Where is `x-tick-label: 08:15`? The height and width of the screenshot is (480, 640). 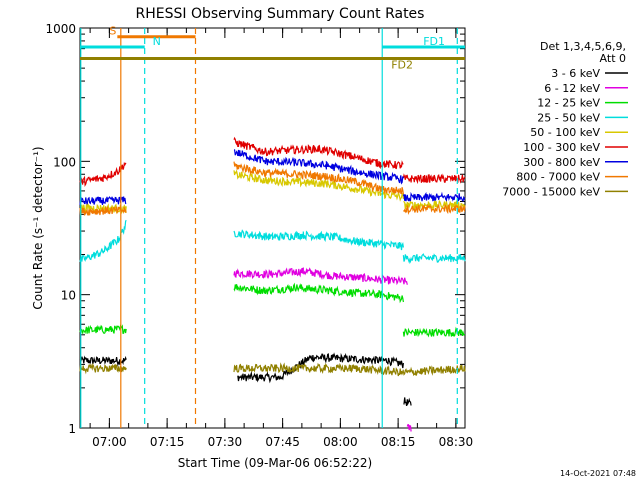 x-tick-label: 08:15 is located at coordinates (398, 442).